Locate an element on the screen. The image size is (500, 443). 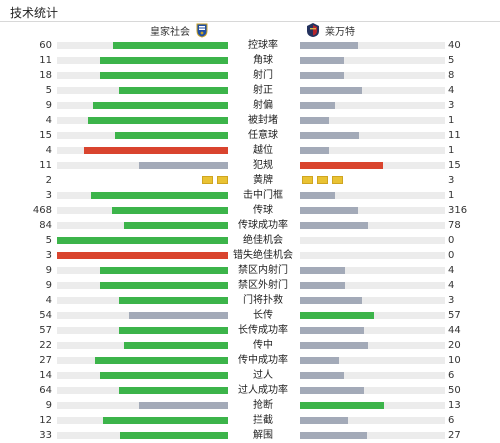
away-stat-value: 8 is located at coordinates (451, 75).